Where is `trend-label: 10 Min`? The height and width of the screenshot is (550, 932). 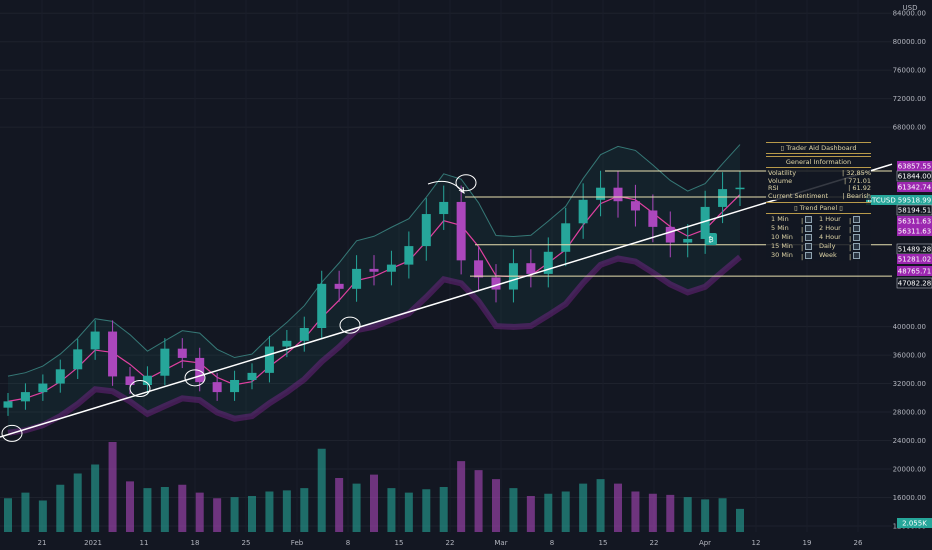 trend-label: 10 Min is located at coordinates (782, 237).